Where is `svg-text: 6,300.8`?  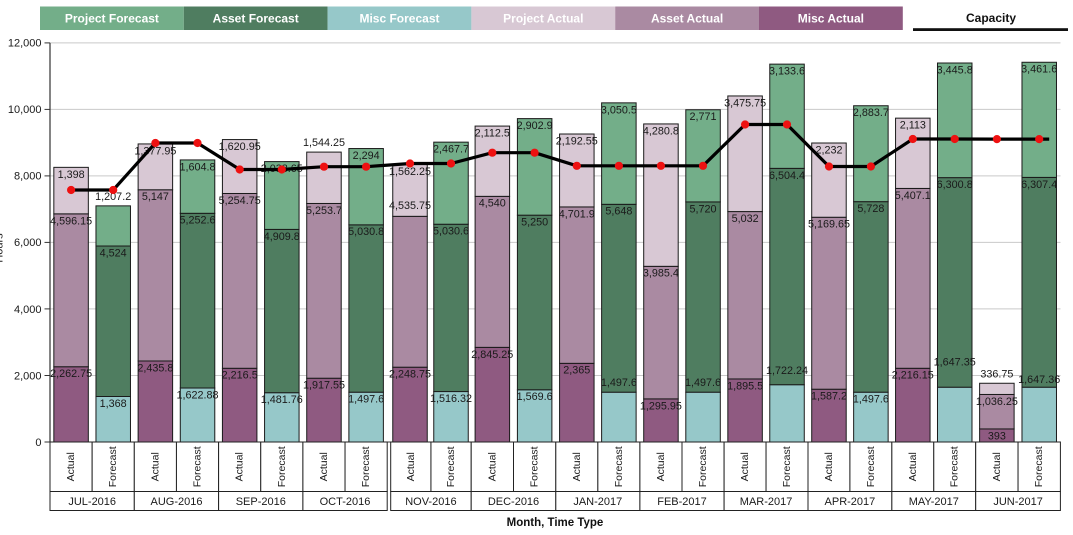 svg-text: 6,300.8 is located at coordinates (955, 185).